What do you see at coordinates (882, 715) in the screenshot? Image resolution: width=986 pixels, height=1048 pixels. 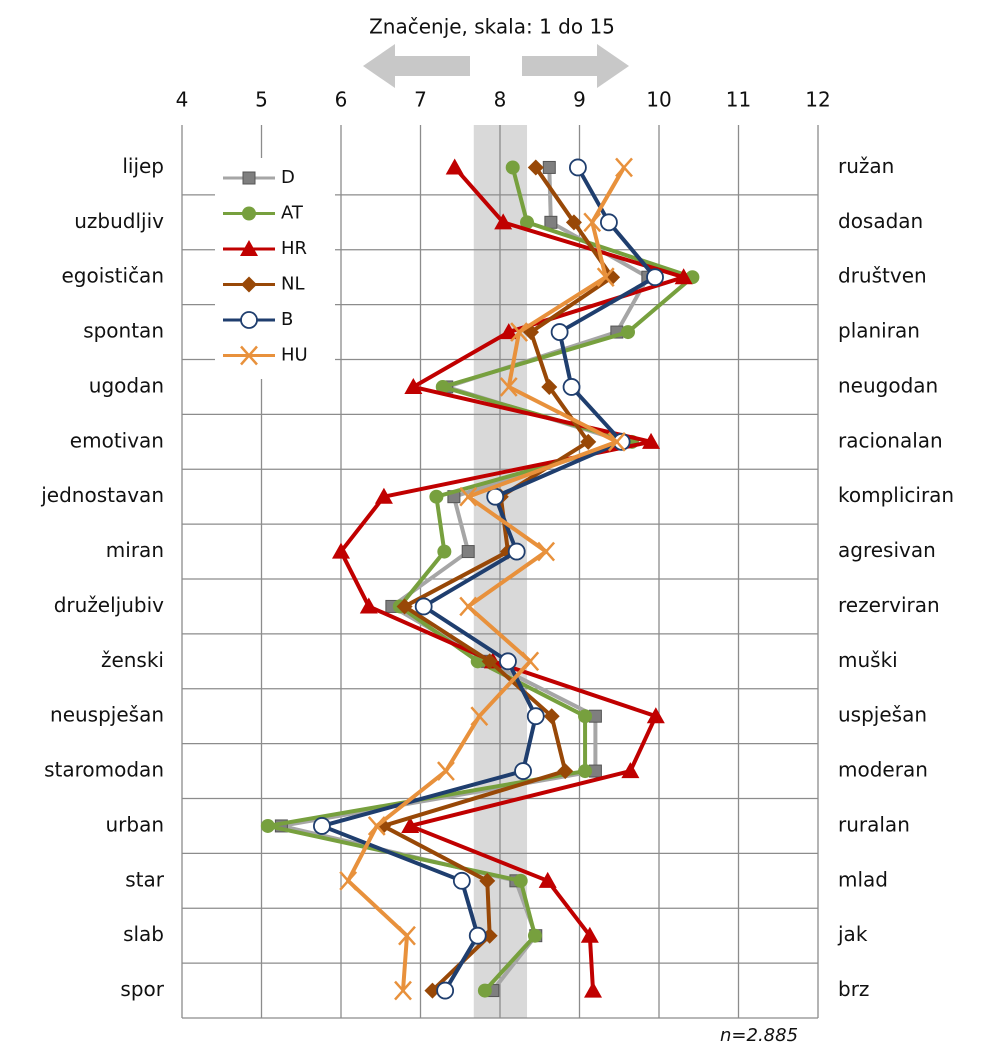 I see `right-label: uspješan` at bounding box center [882, 715].